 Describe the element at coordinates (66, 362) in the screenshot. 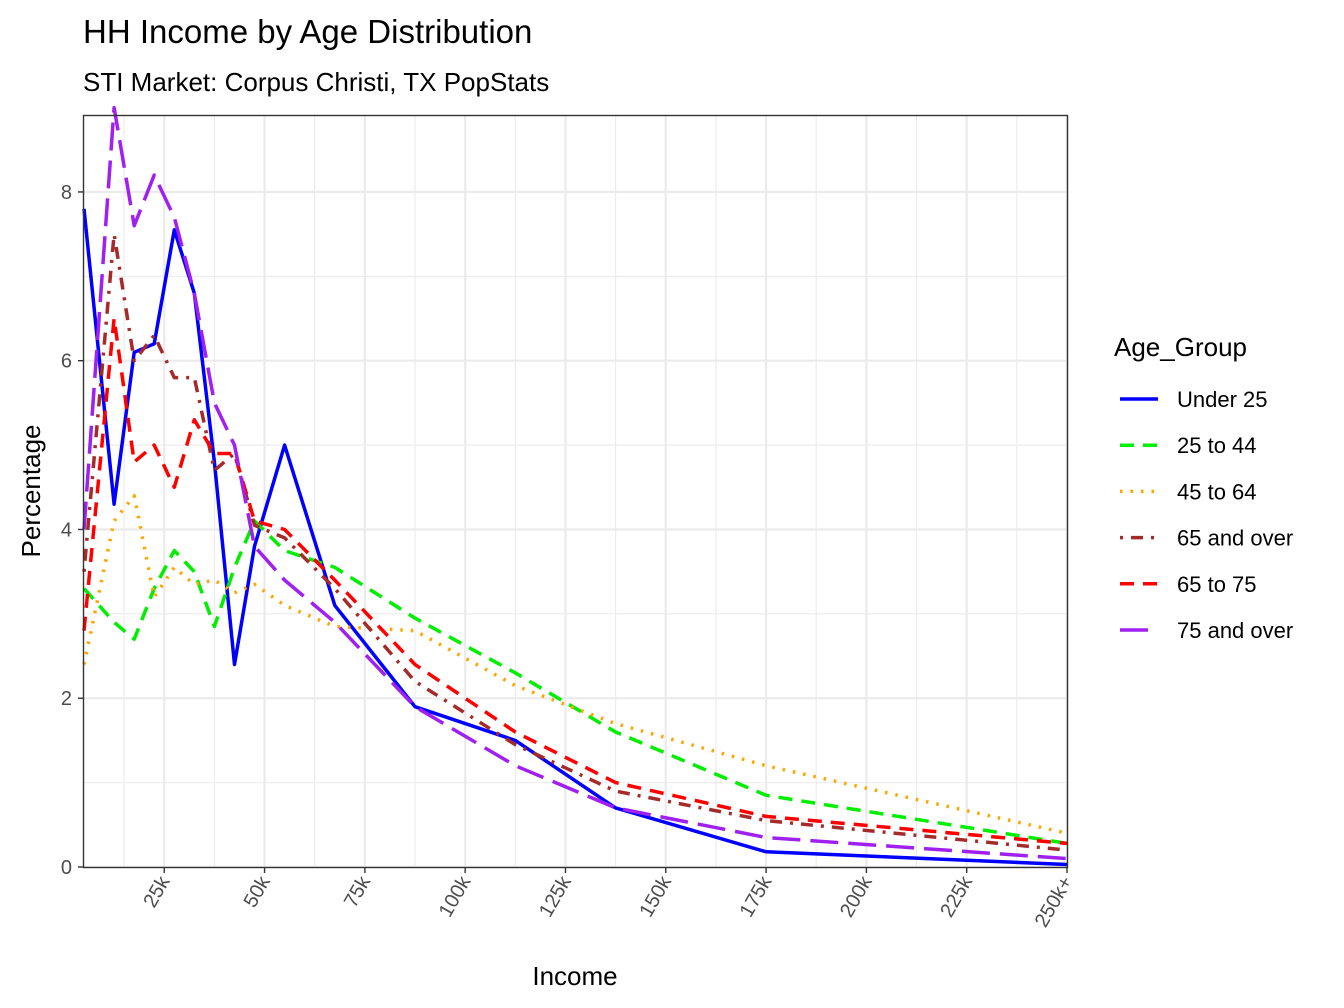

I see `y-tick-label: 6` at that location.